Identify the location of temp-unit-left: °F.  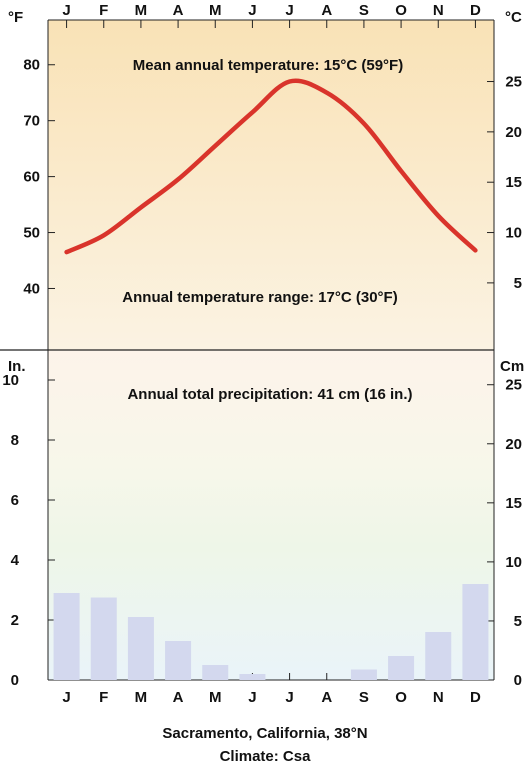
(15, 17).